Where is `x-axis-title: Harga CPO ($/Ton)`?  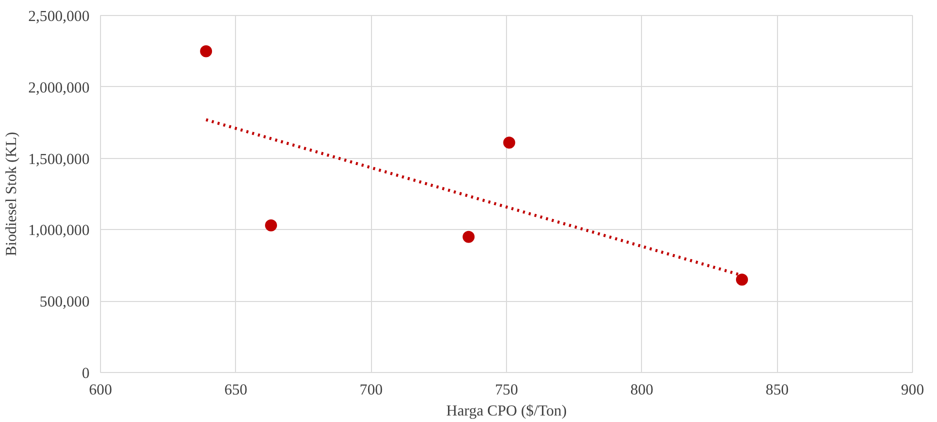
x-axis-title: Harga CPO ($/Ton) is located at coordinates (506, 411).